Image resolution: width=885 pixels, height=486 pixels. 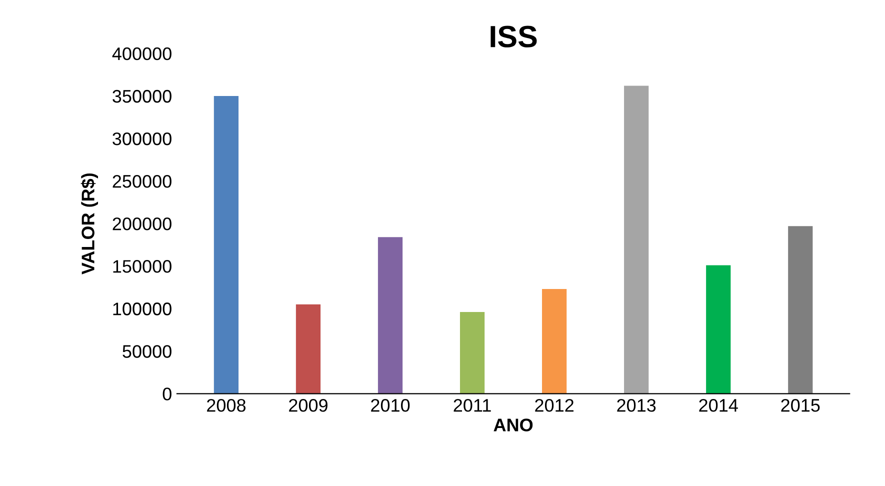 I want to click on x-tick-label: 2014, so click(x=718, y=405).